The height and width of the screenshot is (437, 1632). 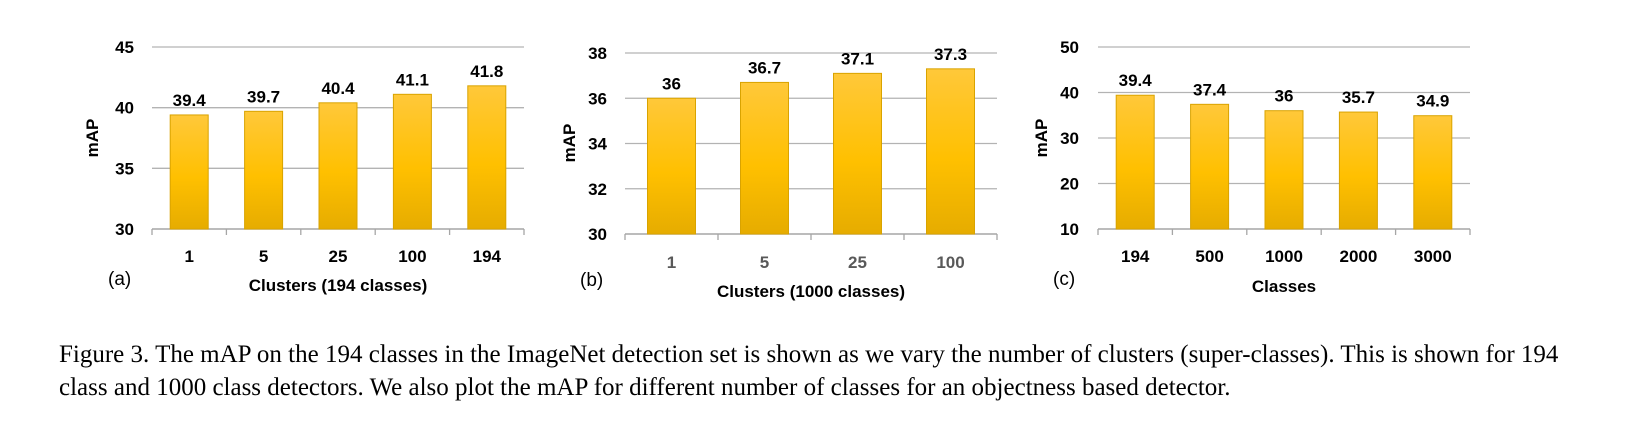 What do you see at coordinates (1284, 286) in the screenshot?
I see `x-axis-label: Classes` at bounding box center [1284, 286].